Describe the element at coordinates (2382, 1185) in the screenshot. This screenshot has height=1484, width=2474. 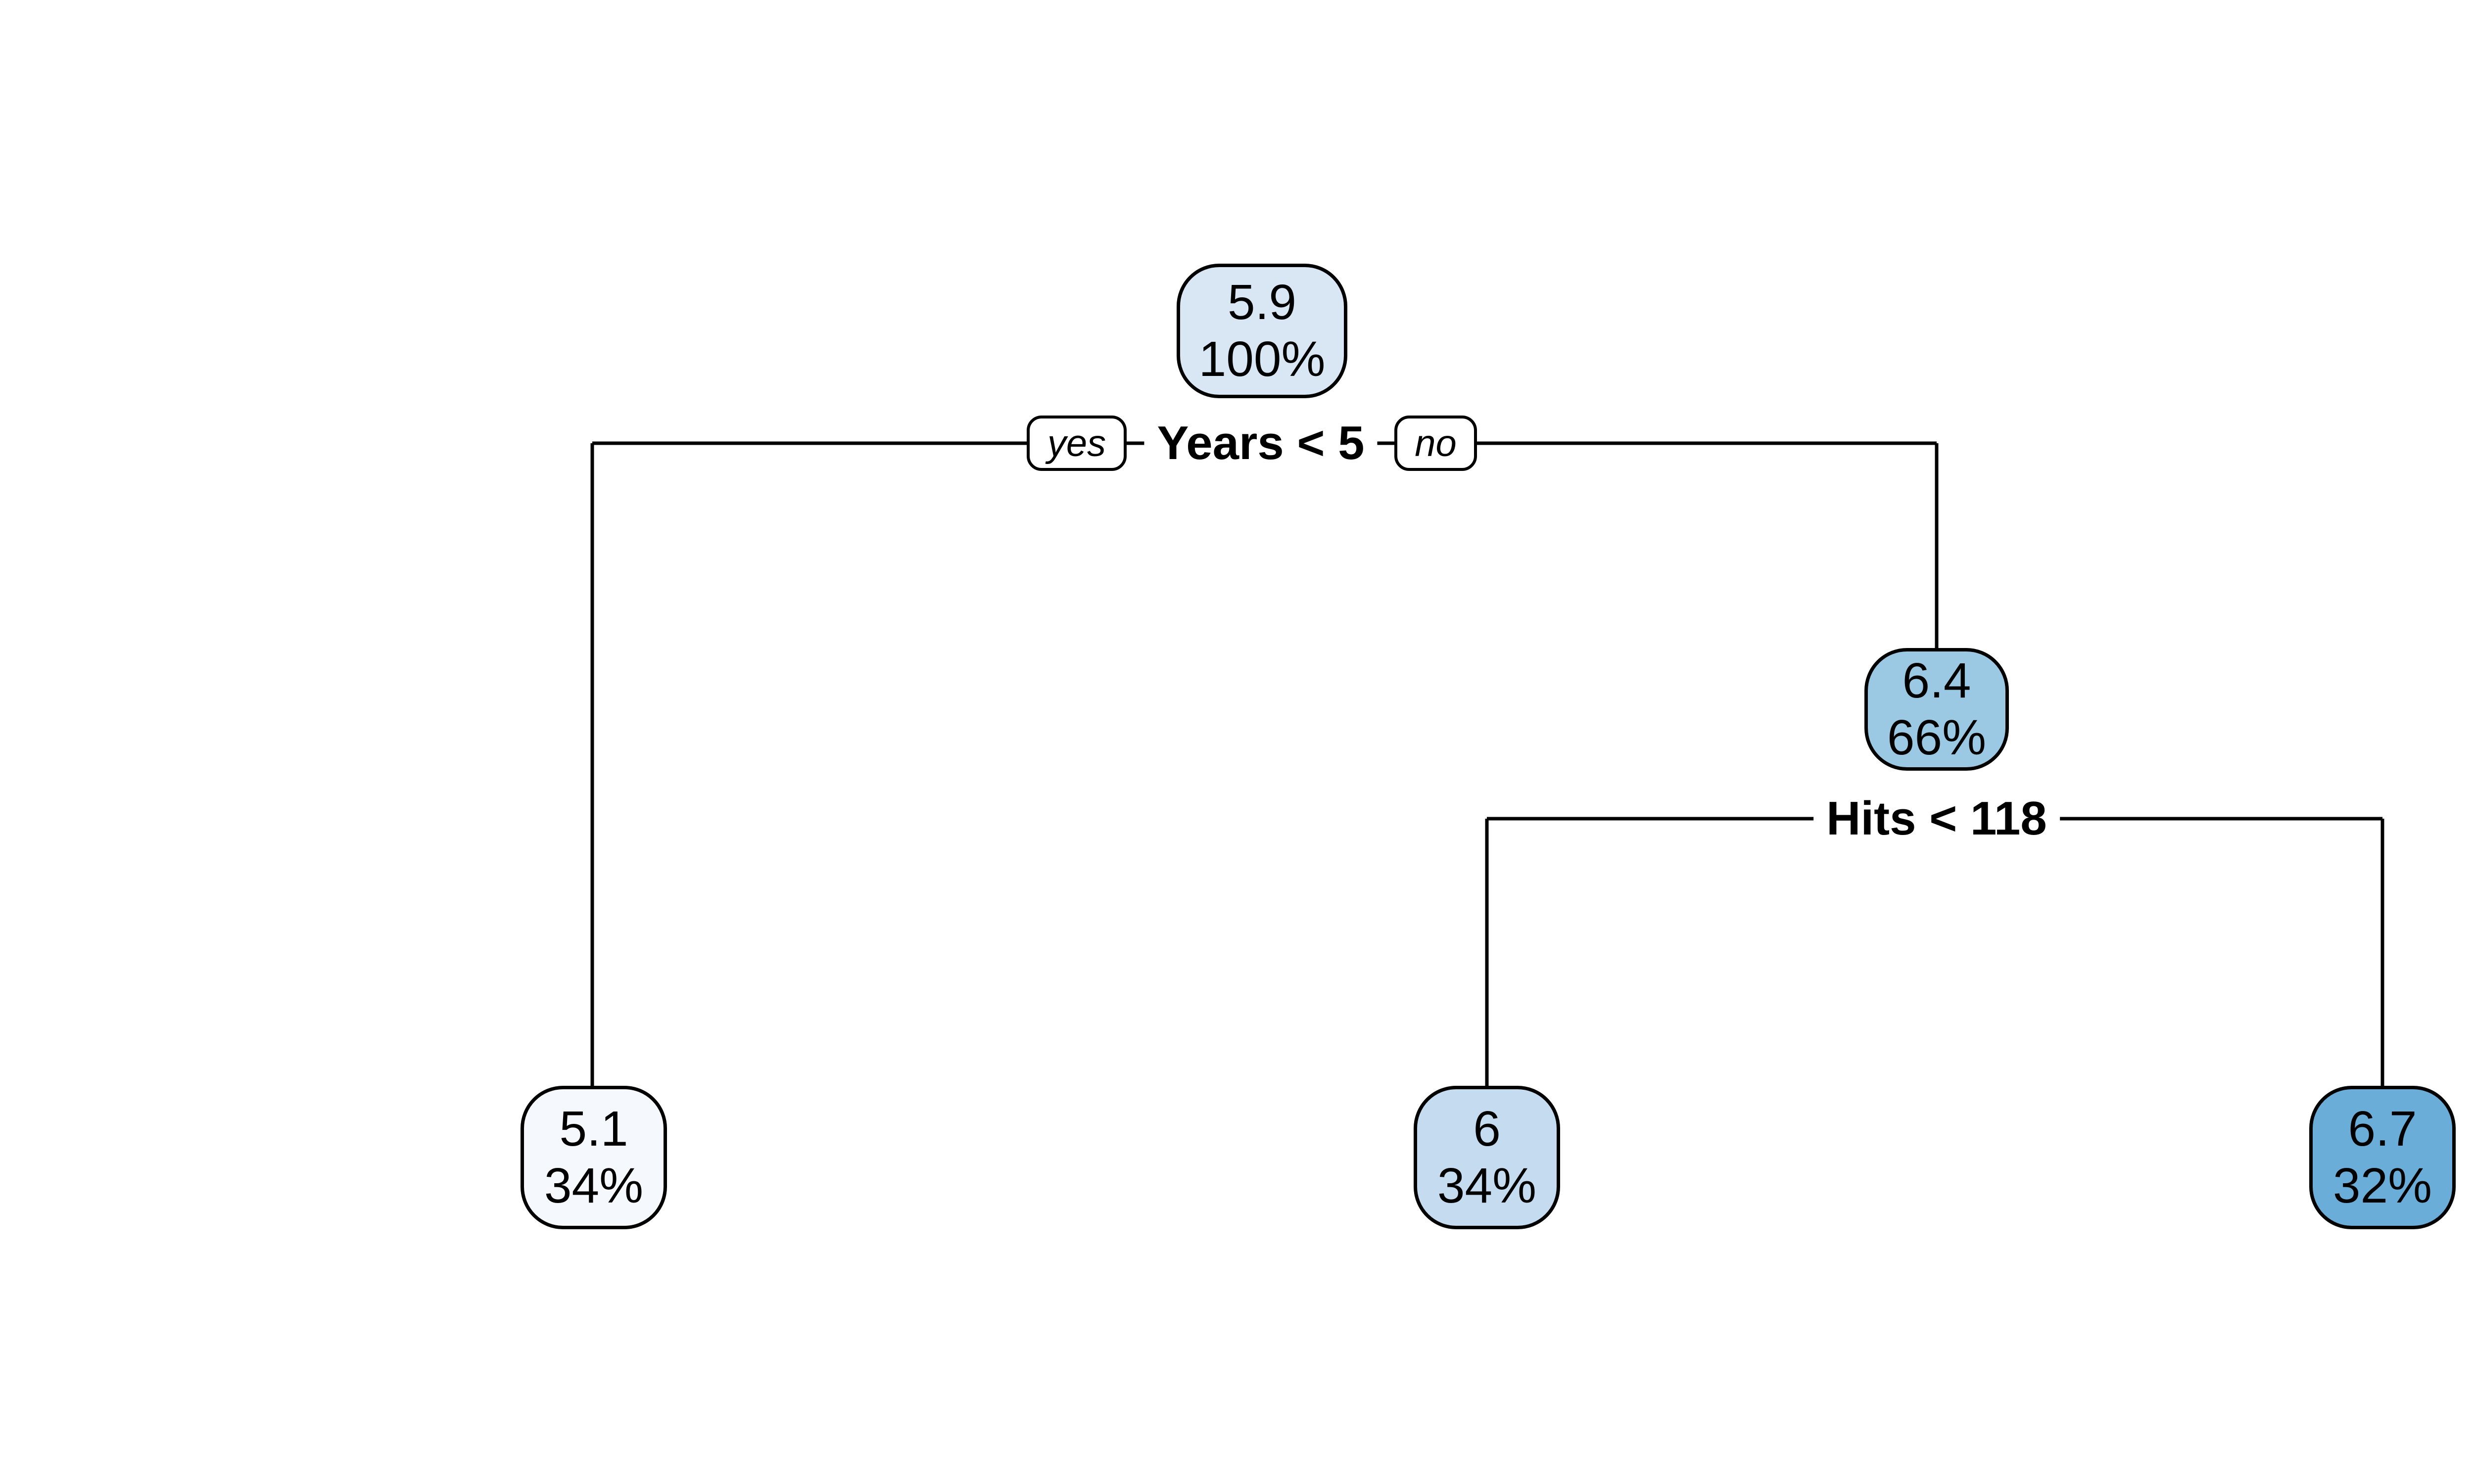
I see `node-percent: 32%` at that location.